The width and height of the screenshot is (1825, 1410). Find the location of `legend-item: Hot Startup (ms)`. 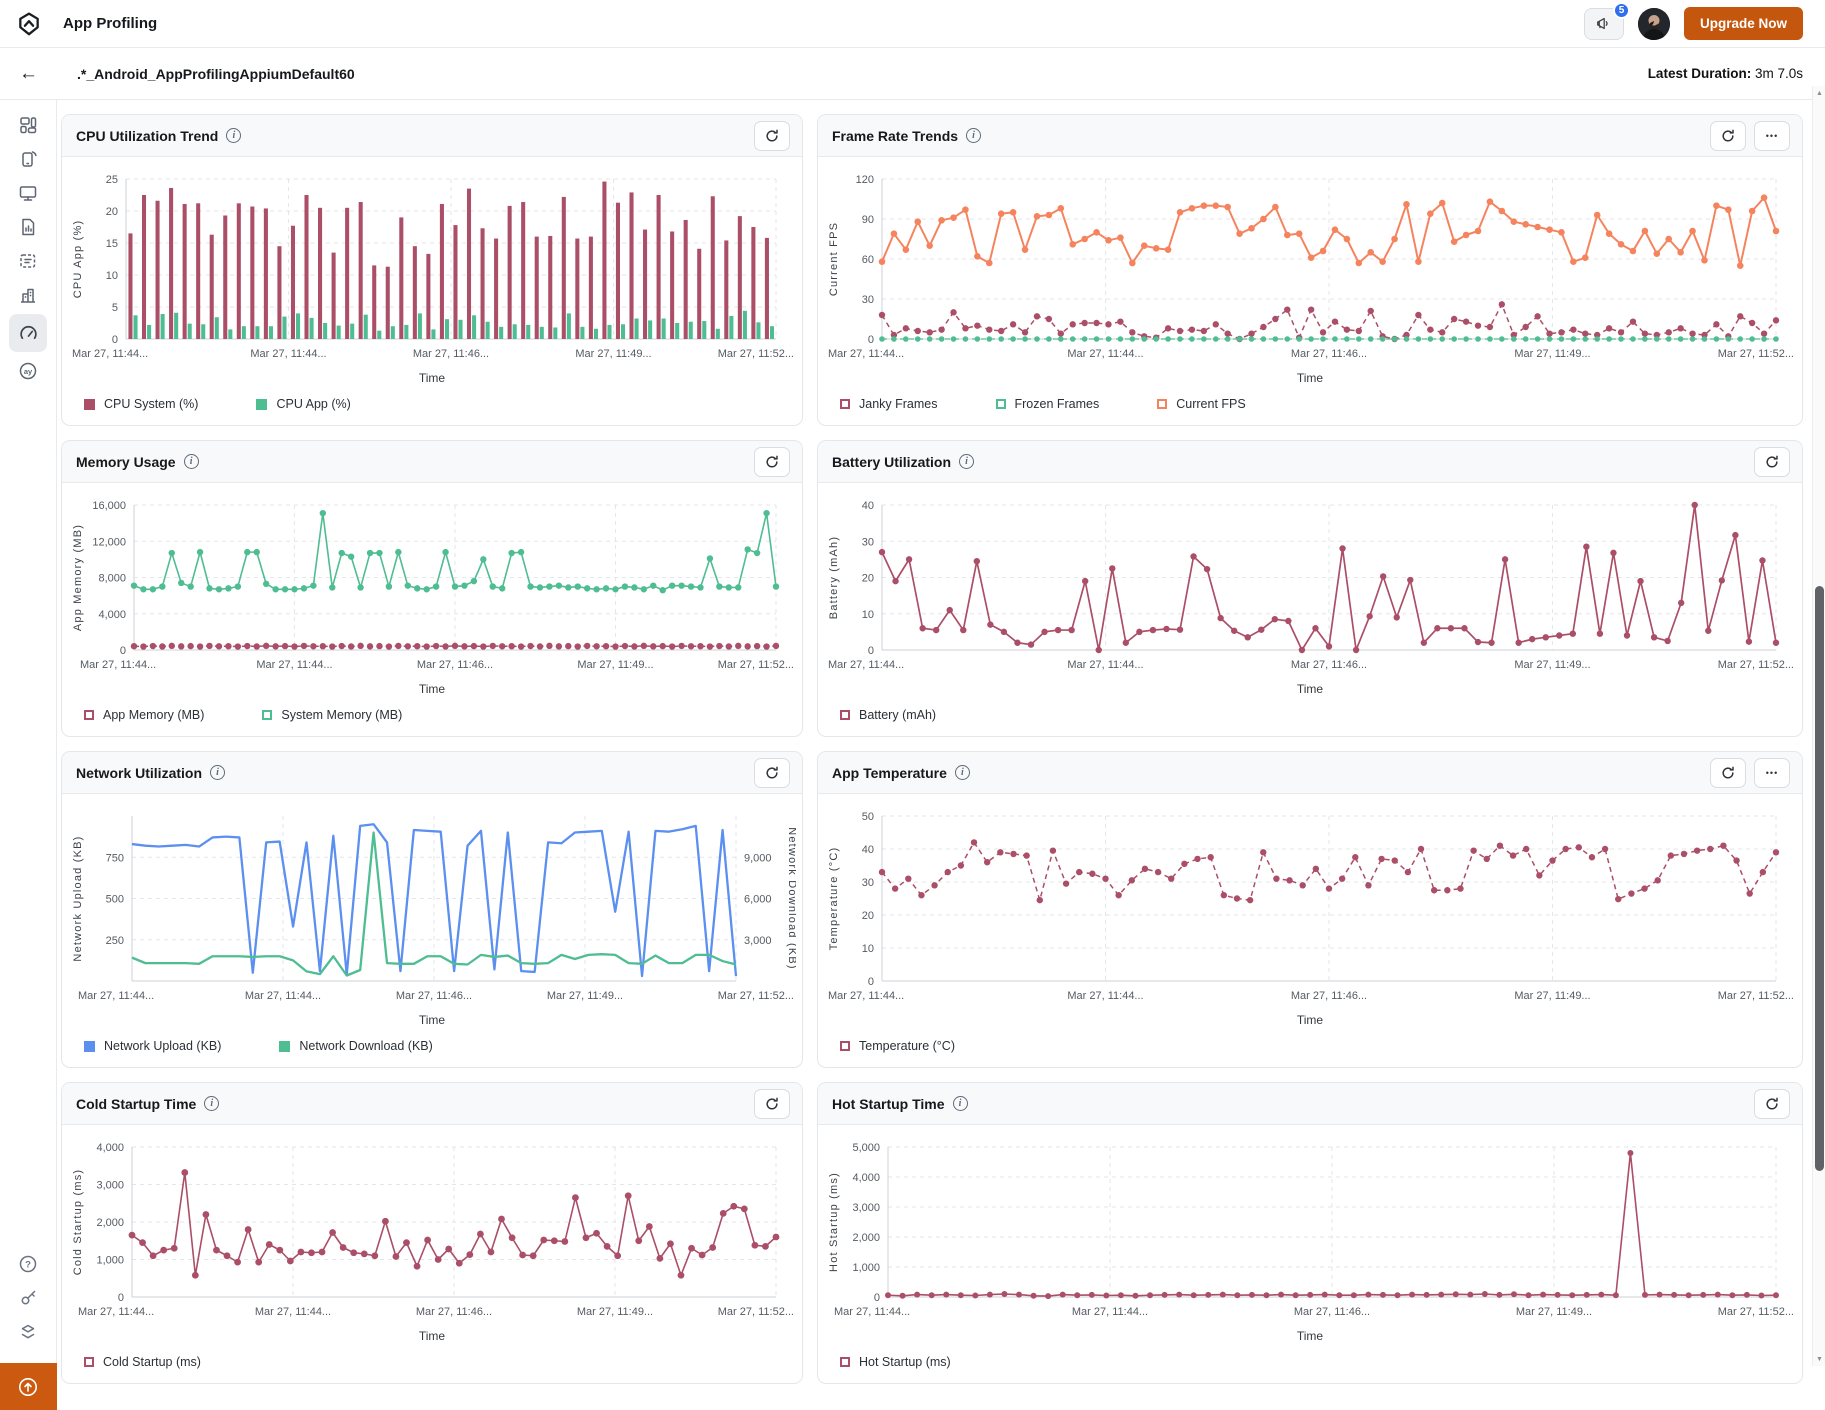

legend-item: Hot Startup (ms) is located at coordinates (895, 1362).